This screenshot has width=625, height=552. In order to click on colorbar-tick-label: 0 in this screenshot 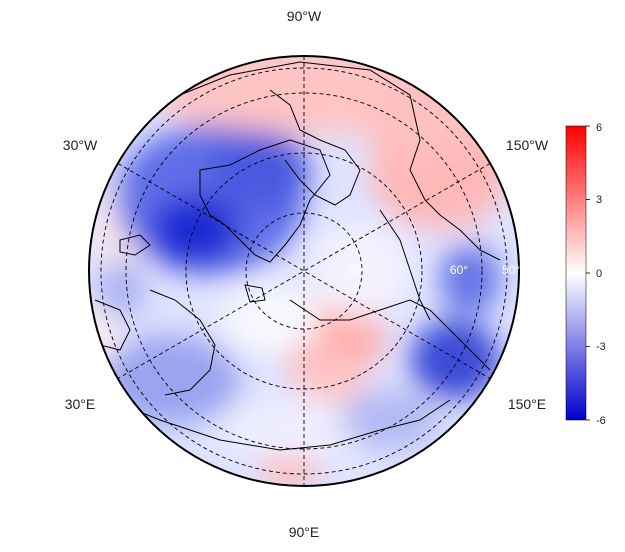, I will do `click(599, 274)`.